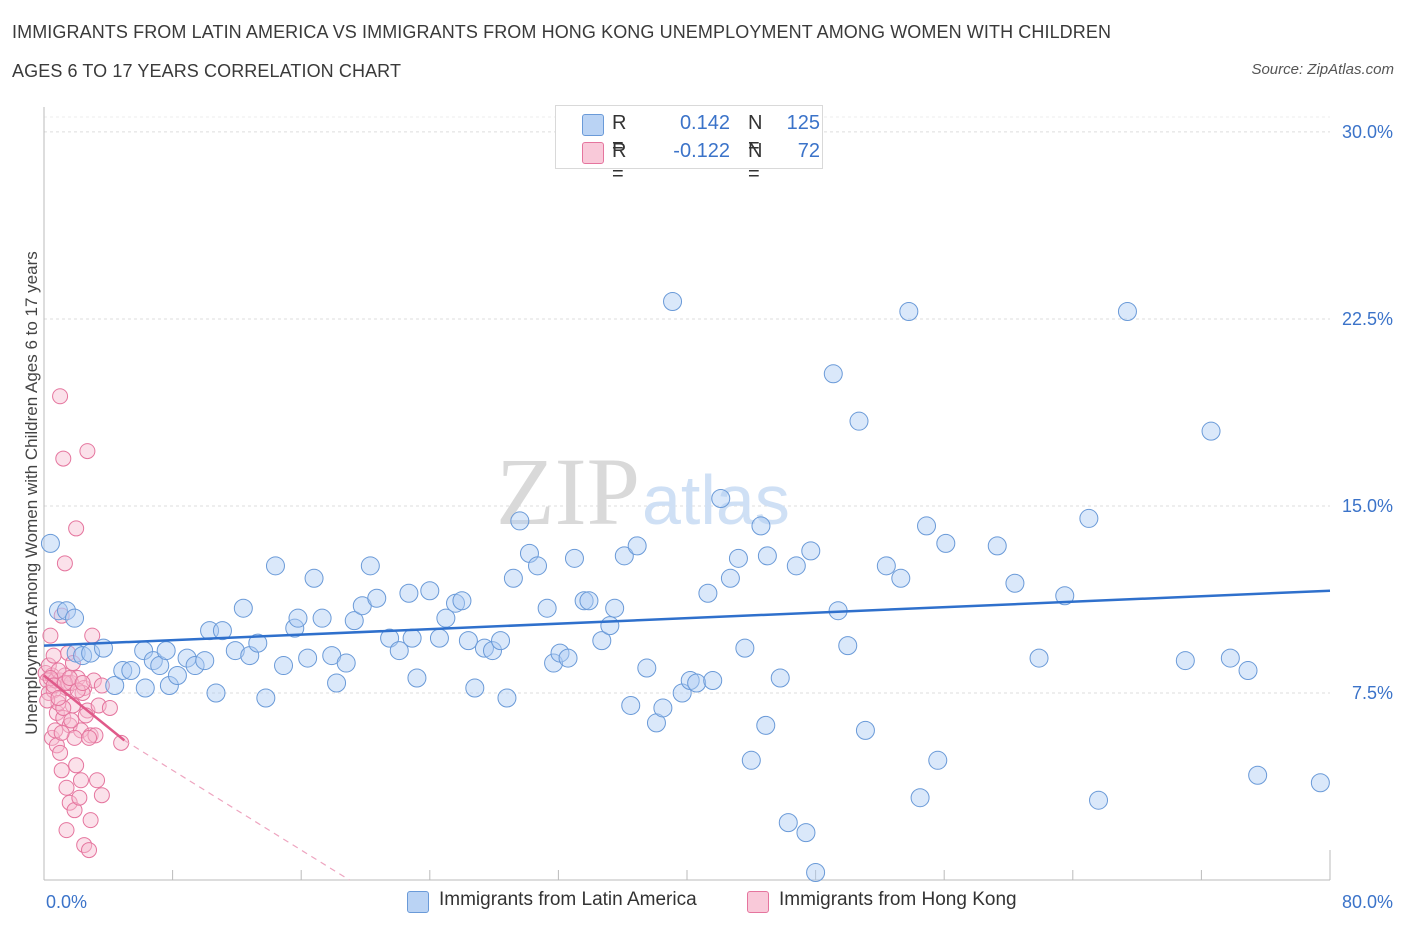 The image size is (1406, 930). Describe the element at coordinates (701, 151) in the screenshot. I see `legend-r-value: -0.122` at that location.